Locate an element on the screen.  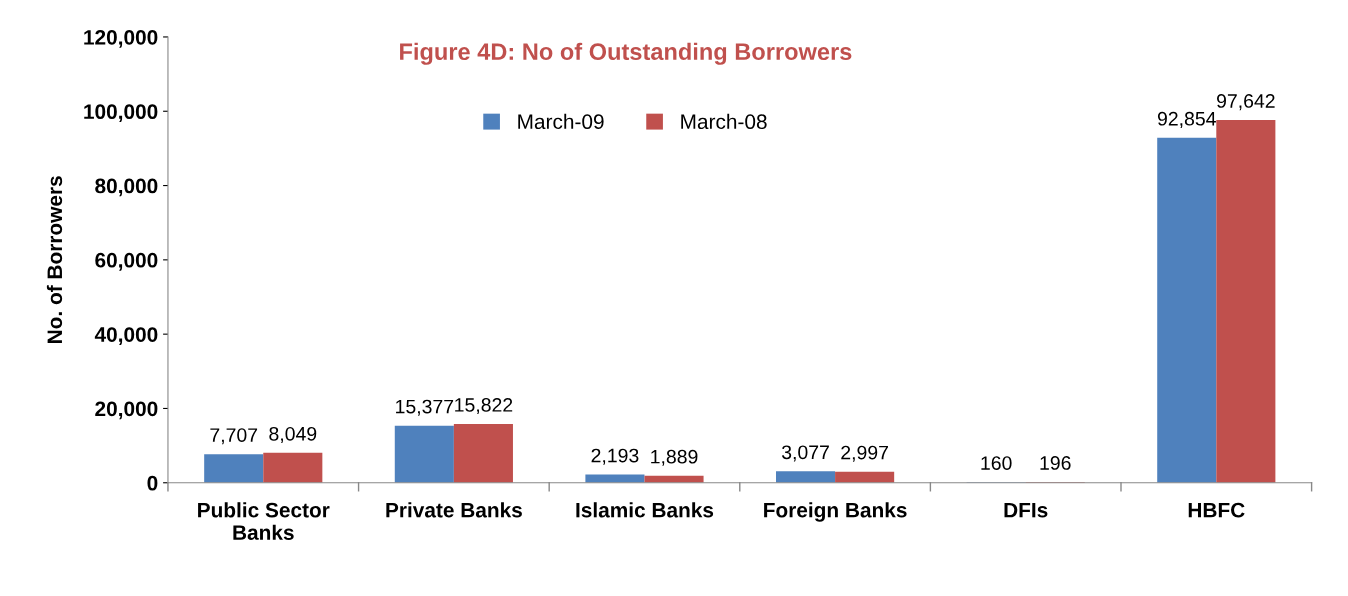
data-label: 97,642 is located at coordinates (1246, 102).